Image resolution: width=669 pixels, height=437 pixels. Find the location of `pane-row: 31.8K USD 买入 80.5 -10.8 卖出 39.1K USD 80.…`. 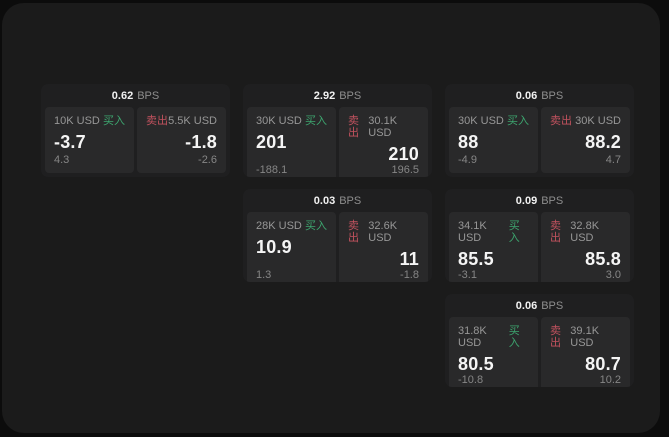

pane-row: 31.8K USD 买入 80.5 -10.8 卖出 39.1K USD 80.… is located at coordinates (539, 352).